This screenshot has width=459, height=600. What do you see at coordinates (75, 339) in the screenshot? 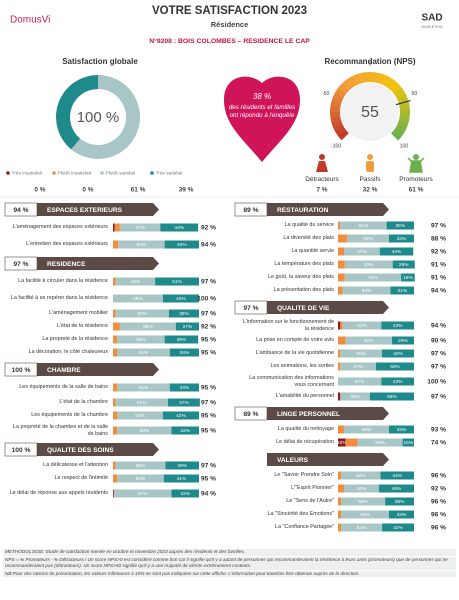
I see `item-label: La propreté de la résidence` at bounding box center [75, 339].